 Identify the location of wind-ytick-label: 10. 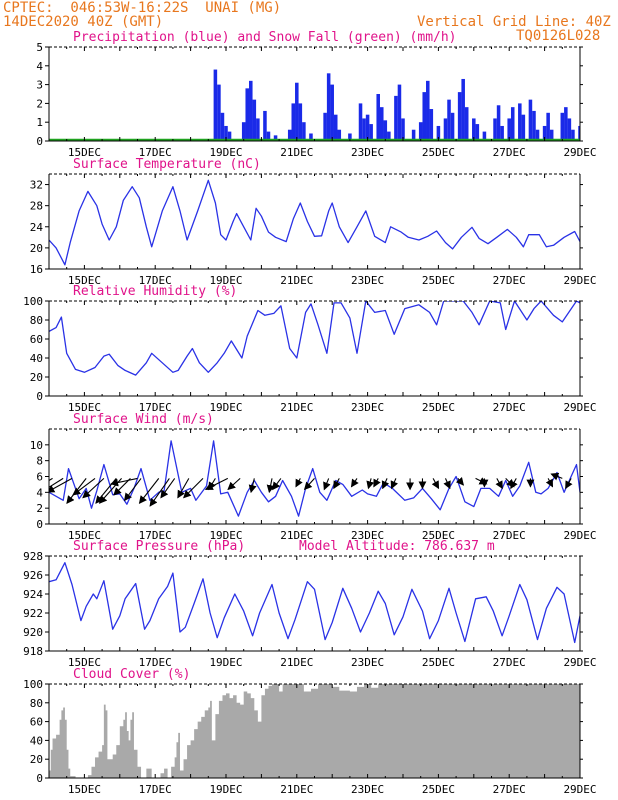
(36, 445).